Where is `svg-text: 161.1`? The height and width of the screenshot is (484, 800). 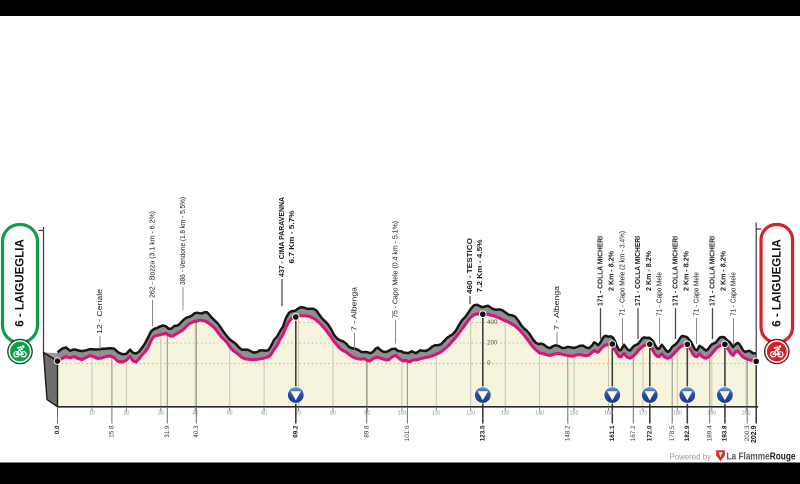
svg-text: 161.1 is located at coordinates (612, 433).